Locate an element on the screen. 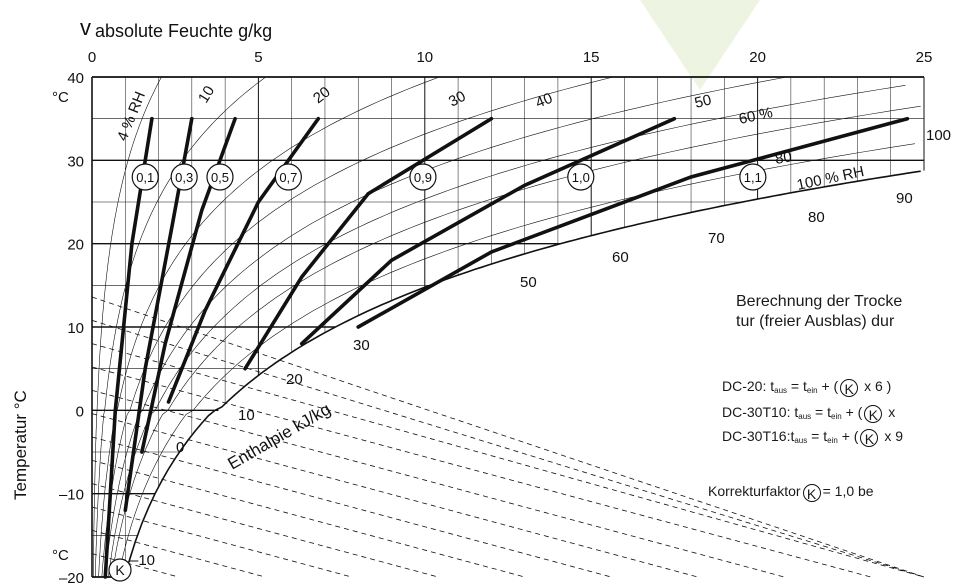  enthalpy-label: 70 is located at coordinates (716, 238).